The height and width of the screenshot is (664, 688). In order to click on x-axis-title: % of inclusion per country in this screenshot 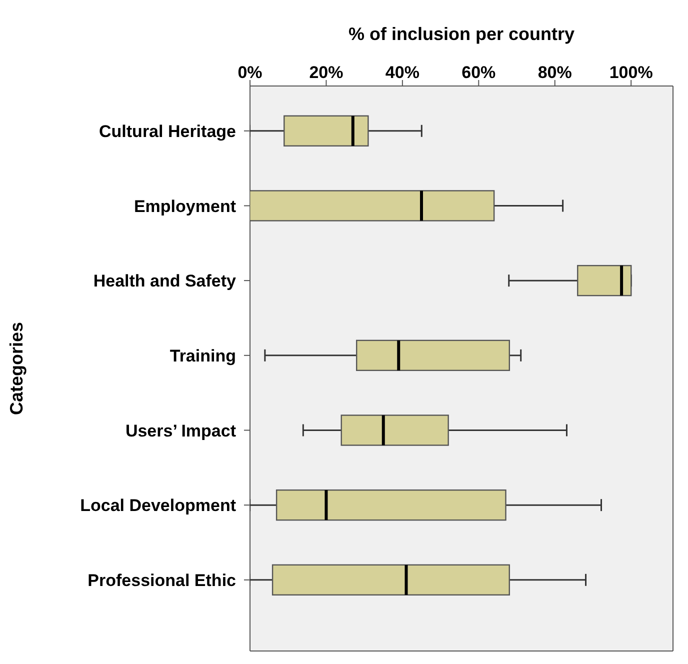, I will do `click(461, 34)`.